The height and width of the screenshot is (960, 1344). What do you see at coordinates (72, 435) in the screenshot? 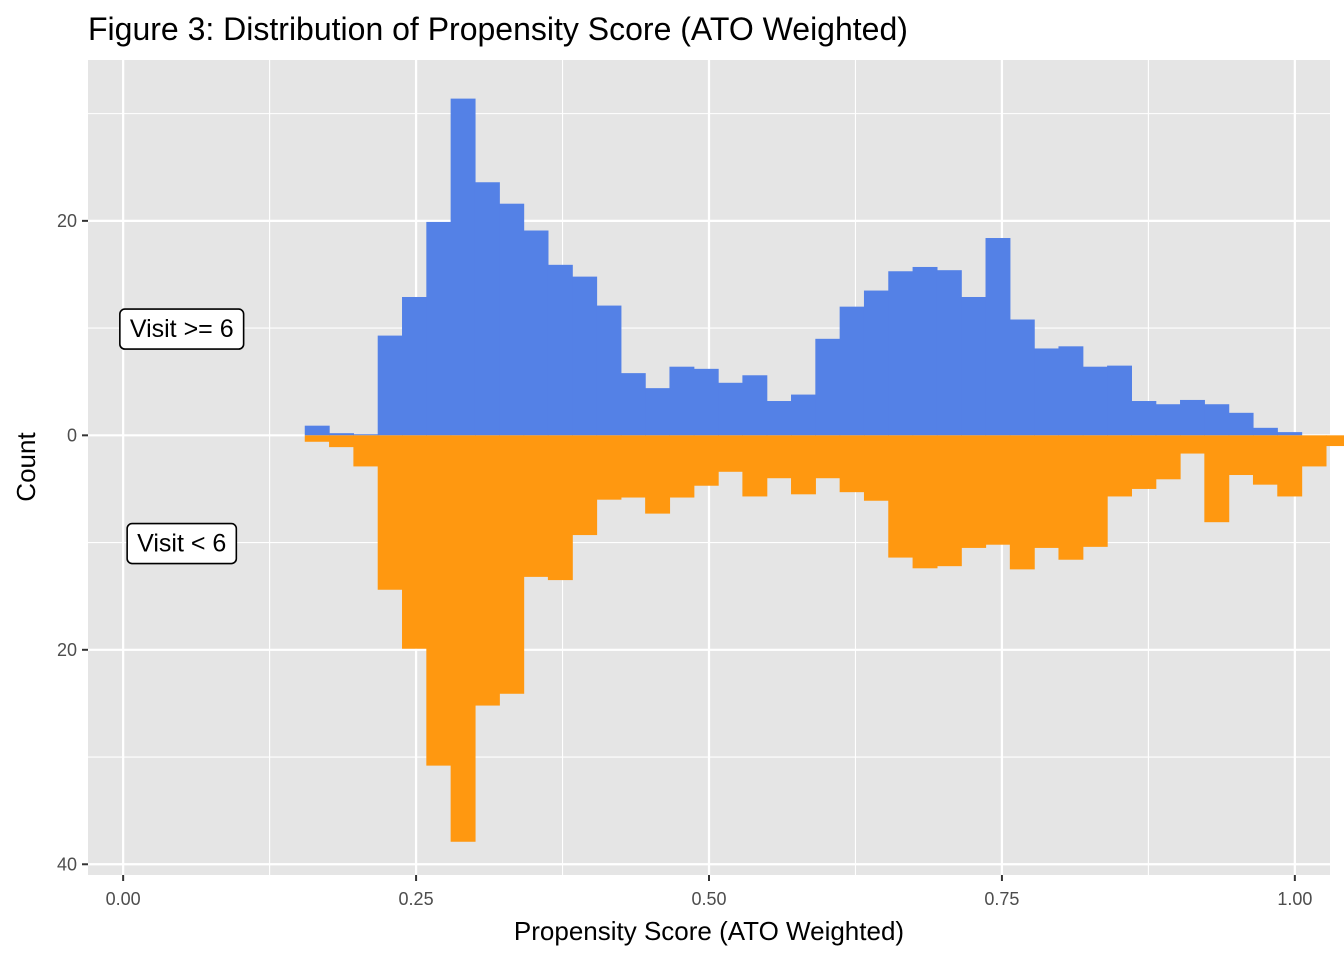
I see `y-tick-label: 0` at bounding box center [72, 435].